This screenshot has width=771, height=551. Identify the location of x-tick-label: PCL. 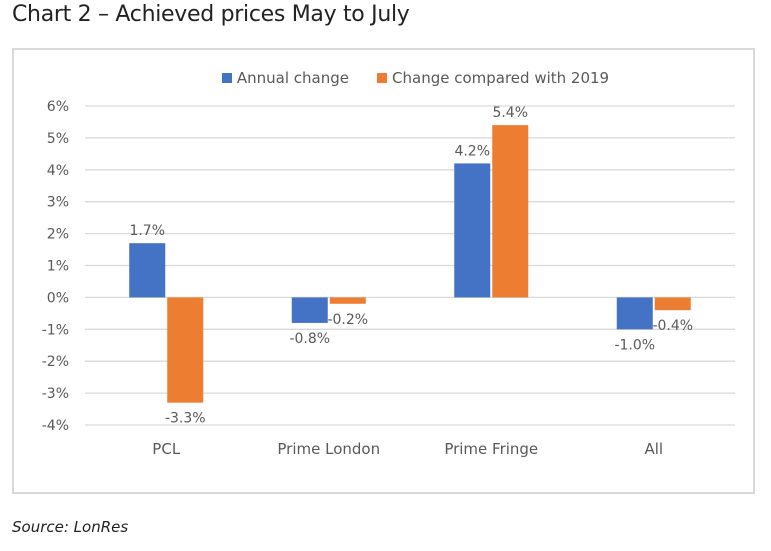
(166, 449).